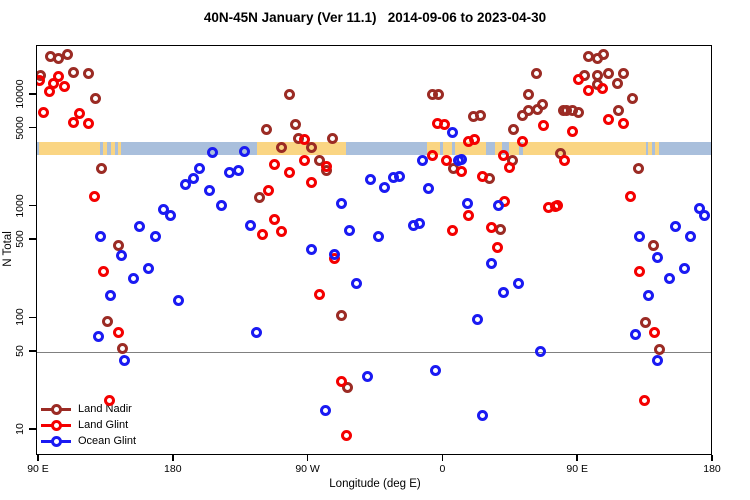 The image size is (750, 500). Describe the element at coordinates (56, 425) in the screenshot. I see `land-glint-marker-icon` at that location.